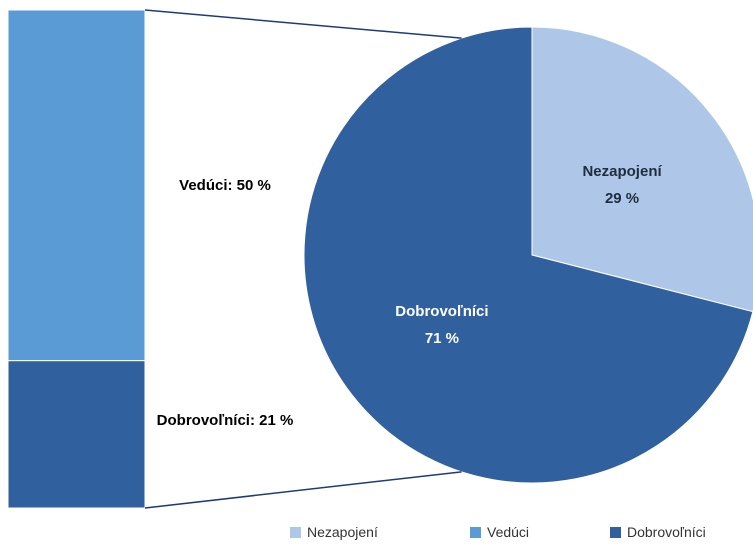 The height and width of the screenshot is (544, 753). What do you see at coordinates (508, 532) in the screenshot?
I see `legend-label: Vedúci` at bounding box center [508, 532].